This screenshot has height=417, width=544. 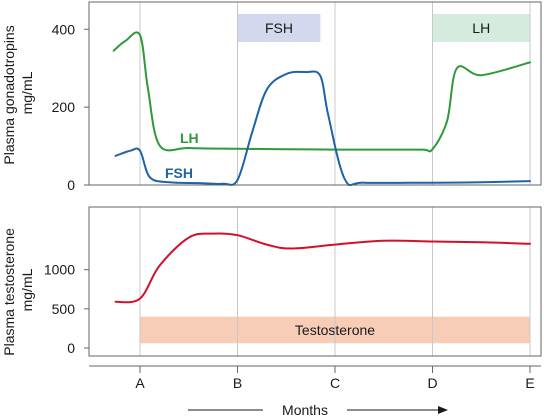 What do you see at coordinates (64, 309) in the screenshot?
I see `y-tick-label: 500` at bounding box center [64, 309].